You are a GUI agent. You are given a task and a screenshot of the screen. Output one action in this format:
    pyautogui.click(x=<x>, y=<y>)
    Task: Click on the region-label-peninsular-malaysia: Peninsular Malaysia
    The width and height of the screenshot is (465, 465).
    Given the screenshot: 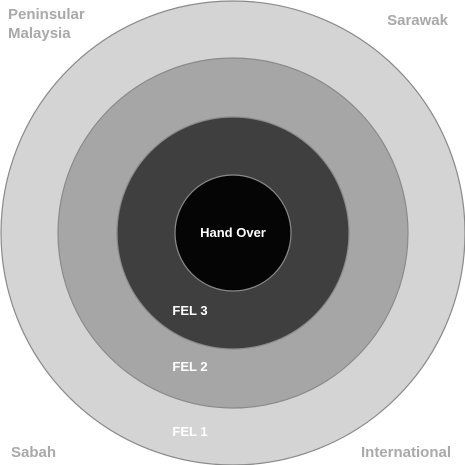 What is the action you would take?
    pyautogui.click(x=46, y=24)
    